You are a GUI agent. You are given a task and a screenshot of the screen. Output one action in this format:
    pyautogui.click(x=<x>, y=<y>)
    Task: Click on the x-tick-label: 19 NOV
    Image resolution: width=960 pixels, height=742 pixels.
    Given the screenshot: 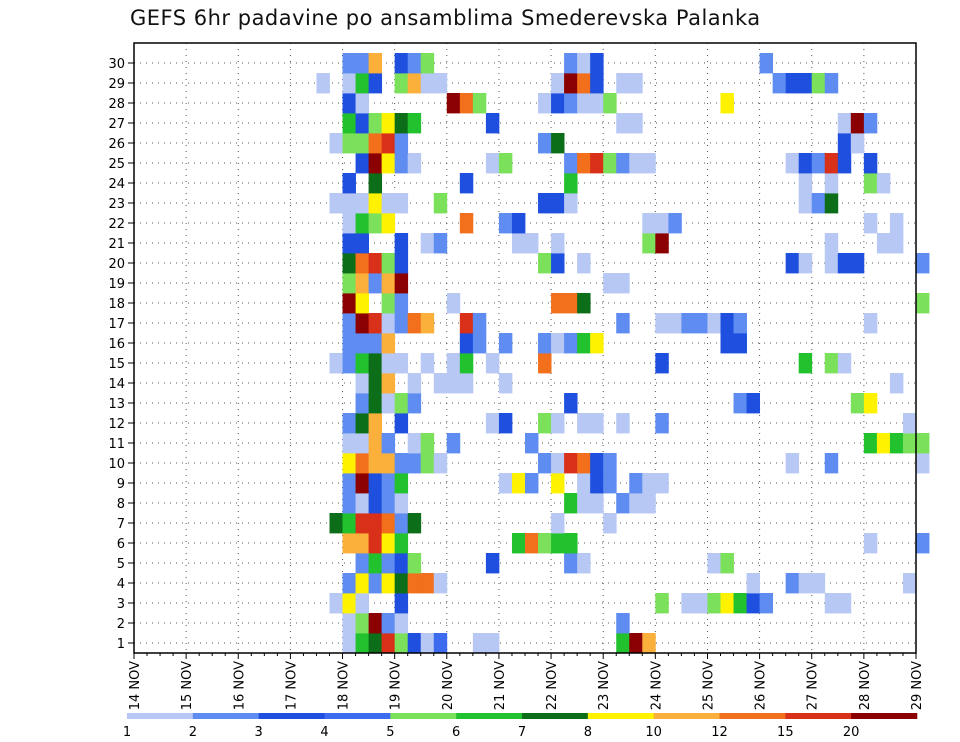 What is the action you would take?
    pyautogui.click(x=396, y=685)
    